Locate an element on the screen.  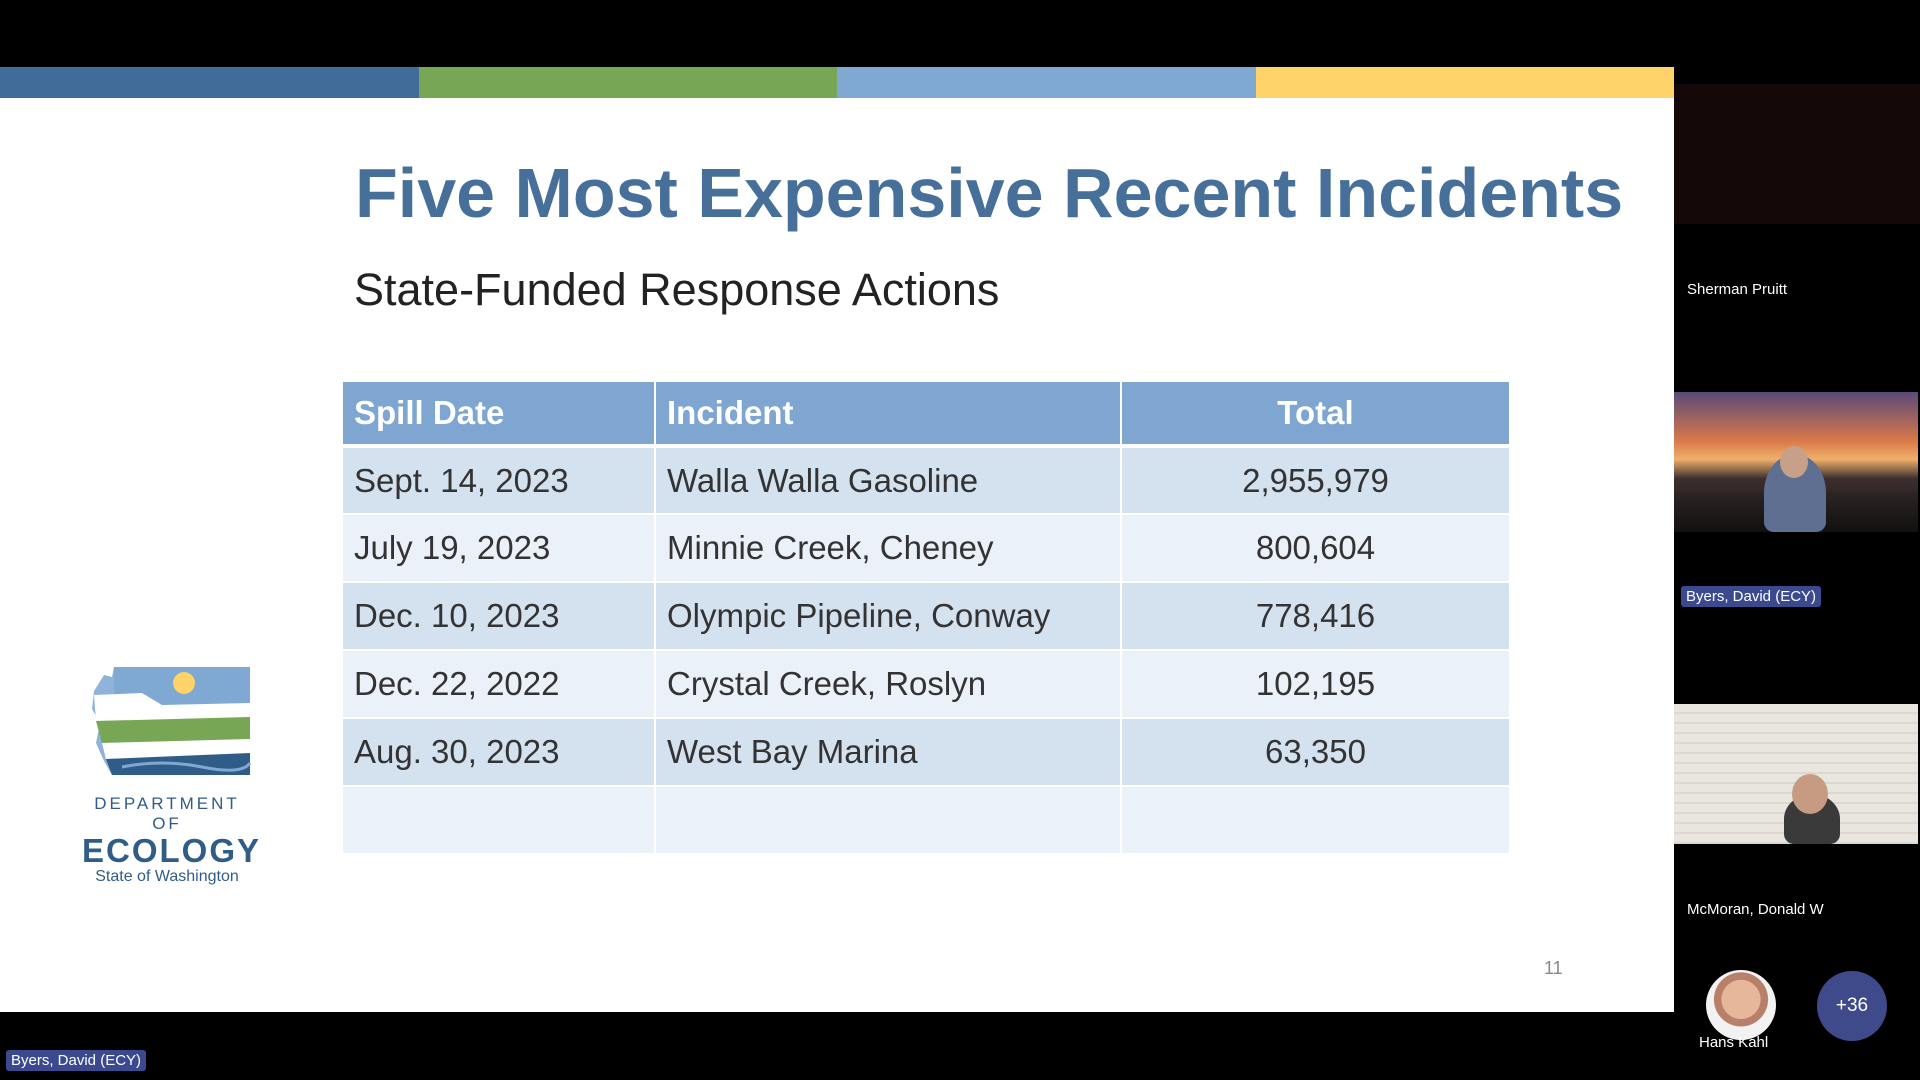
cell-spill-date: July 19, 2023 is located at coordinates (499, 548).